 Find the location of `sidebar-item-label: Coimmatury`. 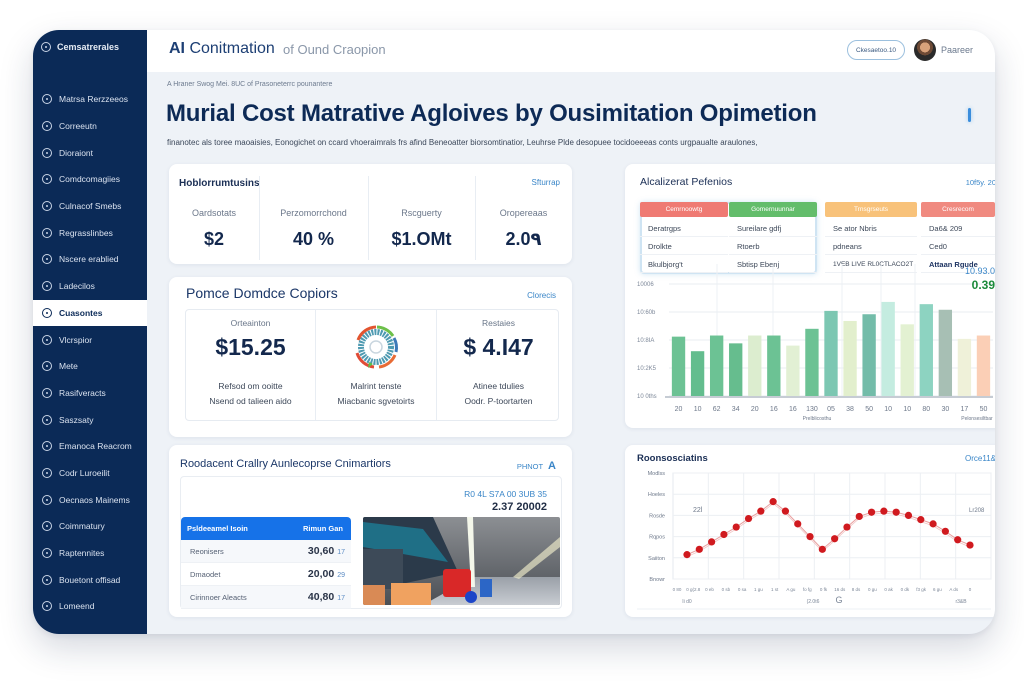

sidebar-item-label: Coimmatury is located at coordinates (82, 526).